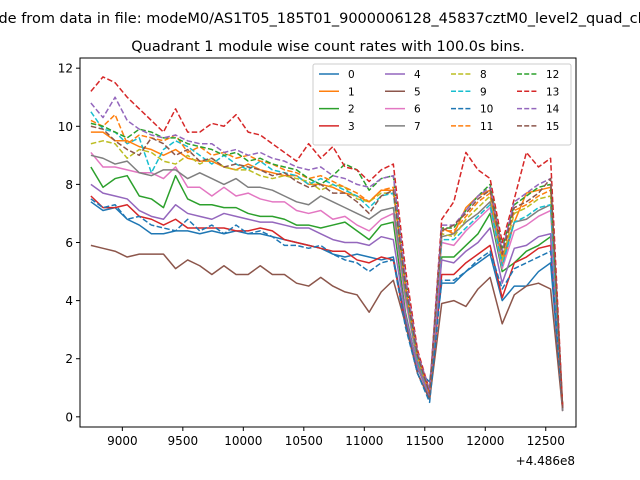  Describe the element at coordinates (552, 75) in the screenshot. I see `legend-label-12: 12` at that location.